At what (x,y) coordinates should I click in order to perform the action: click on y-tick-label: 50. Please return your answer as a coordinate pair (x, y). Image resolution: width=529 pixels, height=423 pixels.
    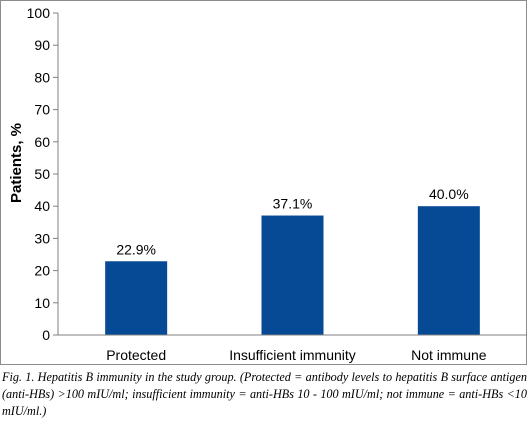
    Looking at the image, I should click on (42, 174).